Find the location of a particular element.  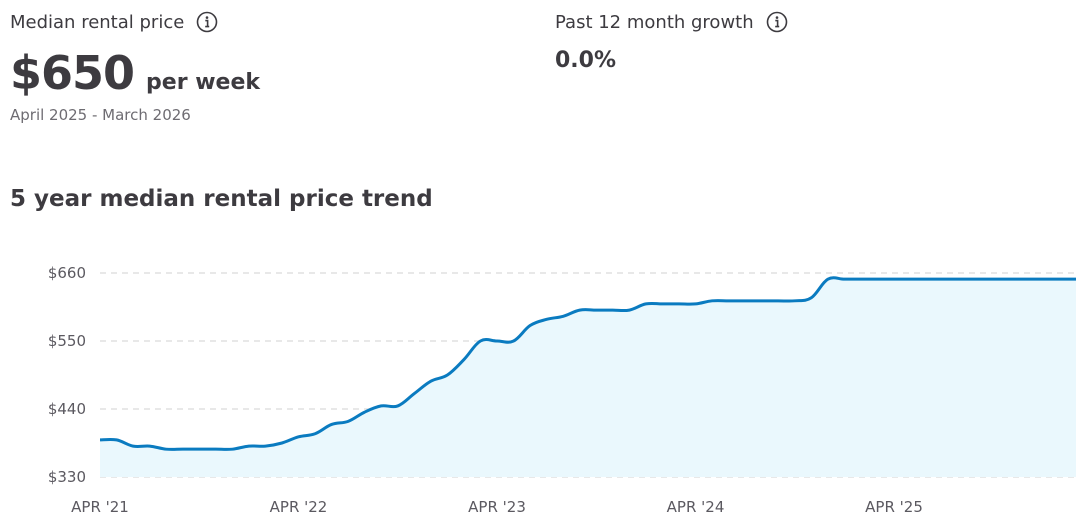

x-tick-label: APR '22 is located at coordinates (299, 507).